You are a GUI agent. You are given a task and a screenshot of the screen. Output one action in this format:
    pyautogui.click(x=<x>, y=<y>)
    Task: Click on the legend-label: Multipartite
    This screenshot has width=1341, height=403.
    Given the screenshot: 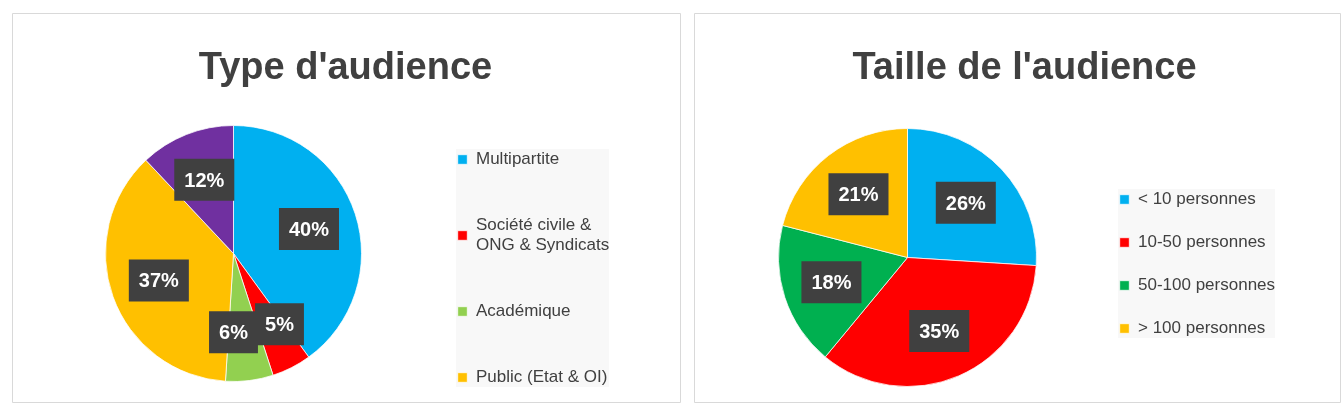 What is the action you would take?
    pyautogui.click(x=518, y=159)
    